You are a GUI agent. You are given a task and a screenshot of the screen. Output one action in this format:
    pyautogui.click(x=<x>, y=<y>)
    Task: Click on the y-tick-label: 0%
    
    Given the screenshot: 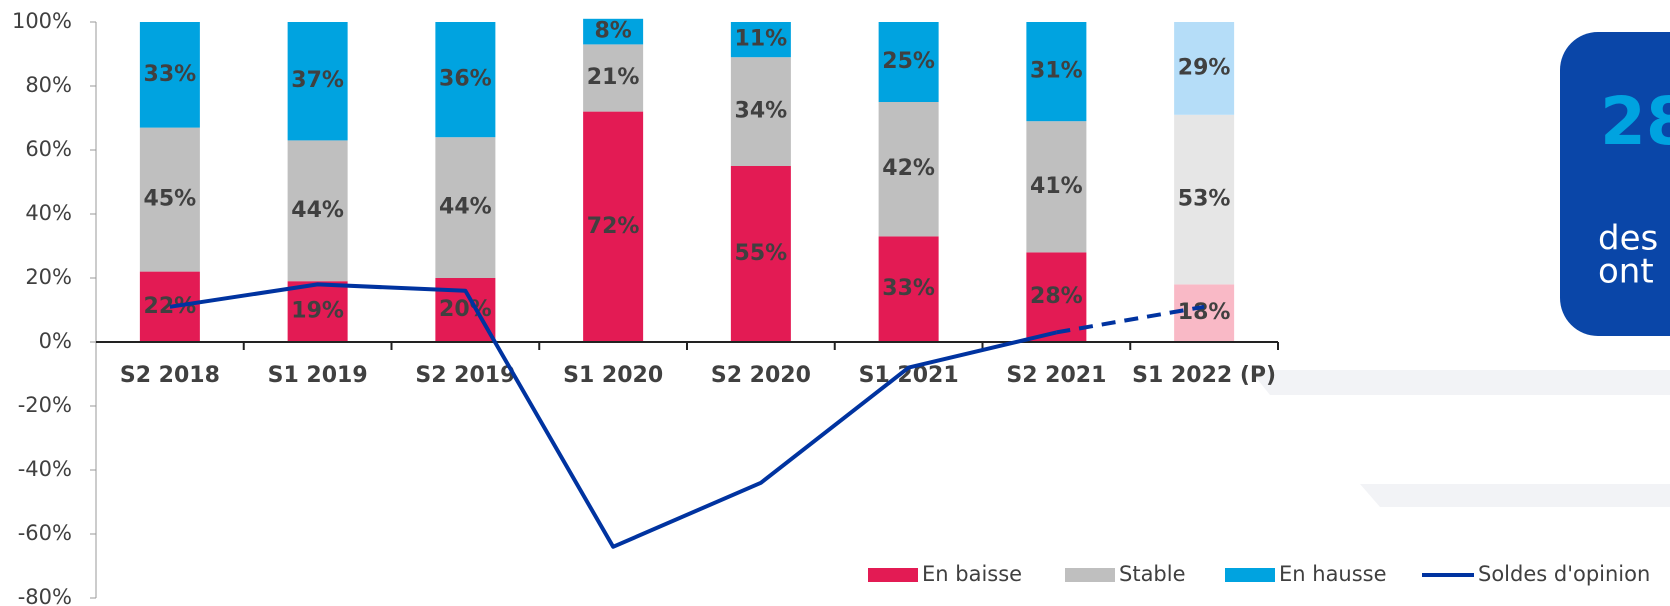 What is the action you would take?
    pyautogui.click(x=55, y=341)
    